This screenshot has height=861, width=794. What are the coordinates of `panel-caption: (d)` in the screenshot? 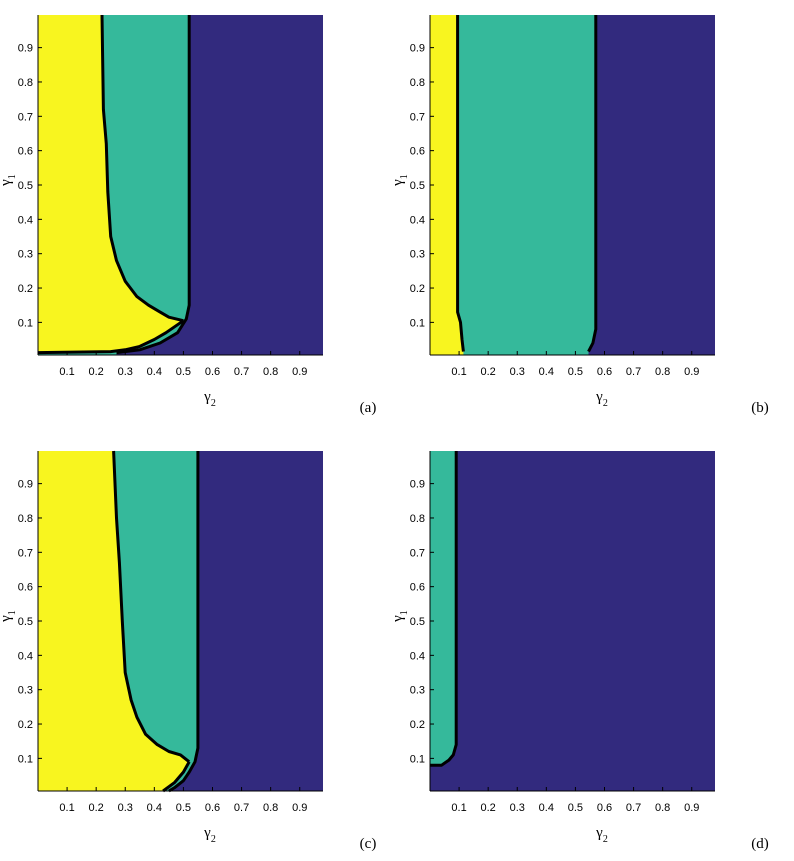 It's located at (760, 844).